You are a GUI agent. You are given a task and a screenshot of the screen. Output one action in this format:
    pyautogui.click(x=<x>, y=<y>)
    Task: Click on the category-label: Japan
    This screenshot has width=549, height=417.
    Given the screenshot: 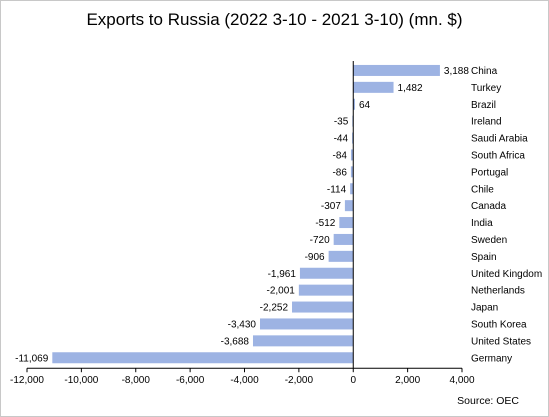 What is the action you would take?
    pyautogui.click(x=484, y=308)
    